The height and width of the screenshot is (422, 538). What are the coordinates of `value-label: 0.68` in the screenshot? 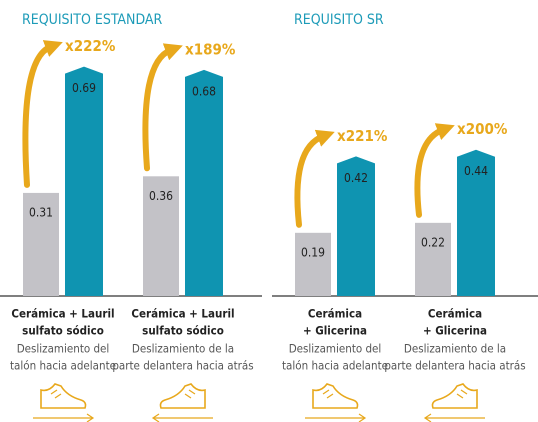 It's located at (204, 91).